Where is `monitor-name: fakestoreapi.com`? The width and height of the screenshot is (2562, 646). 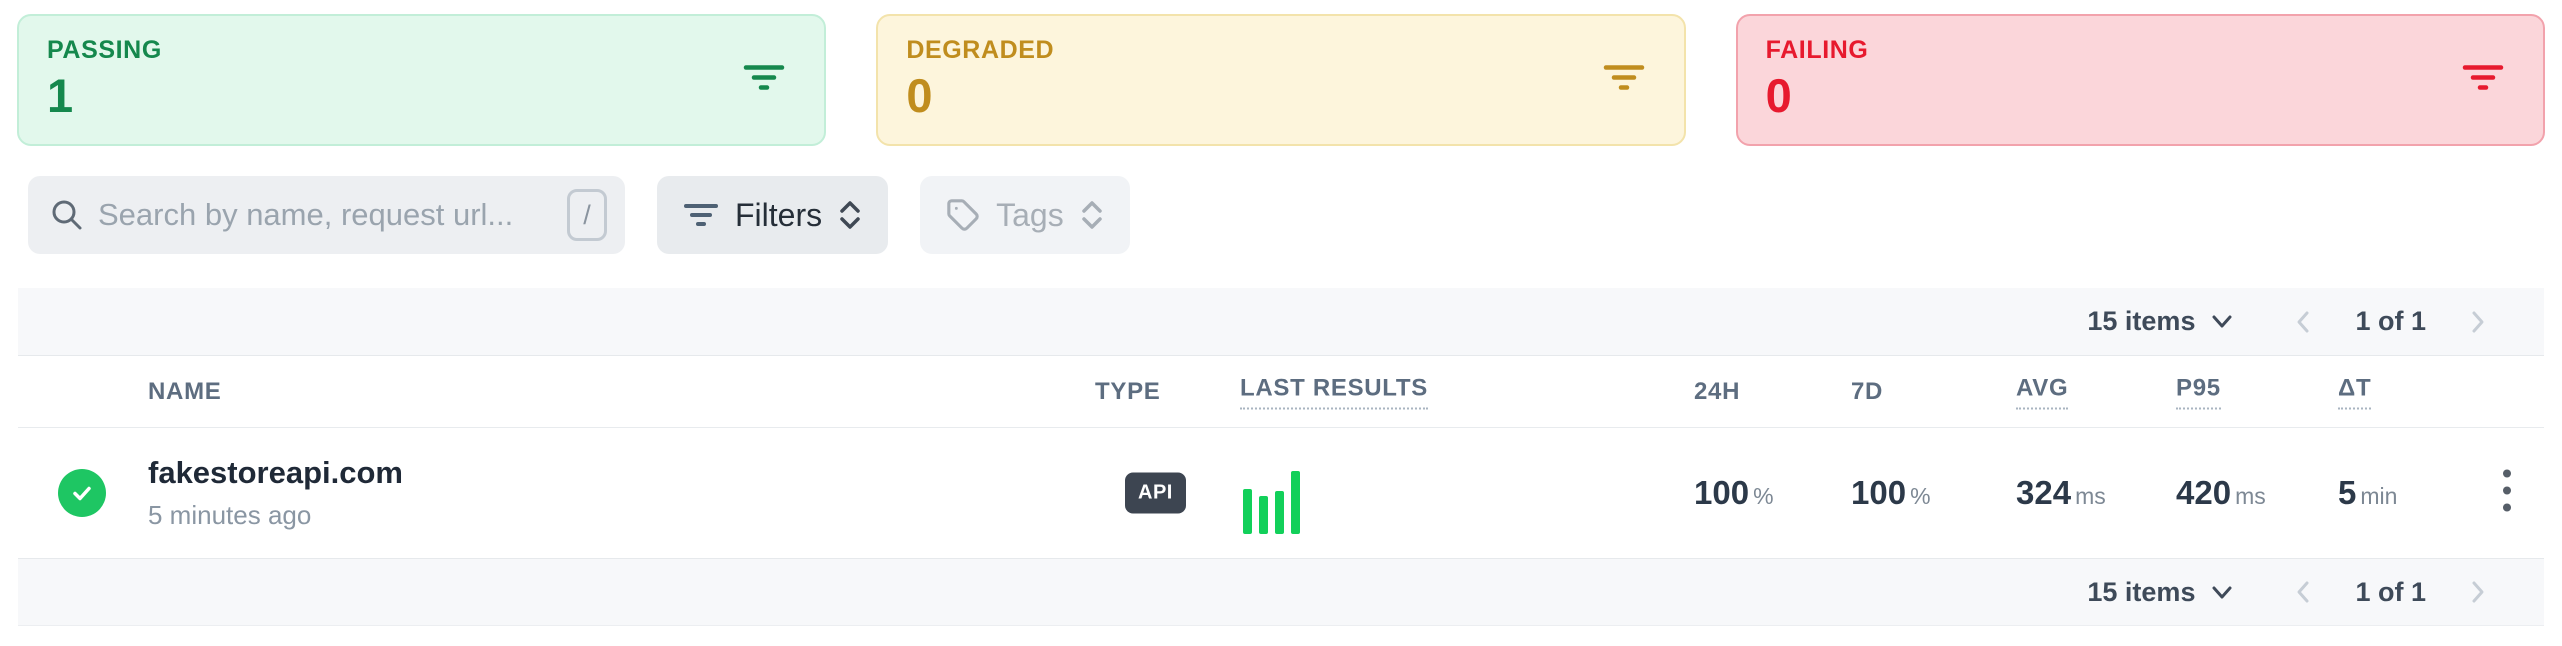 monitor-name: fakestoreapi.com is located at coordinates (275, 472).